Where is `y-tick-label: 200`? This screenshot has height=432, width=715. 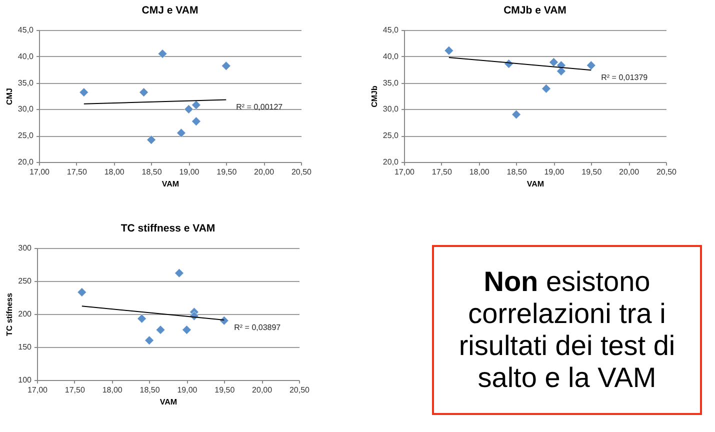 y-tick-label: 200 is located at coordinates (25, 314).